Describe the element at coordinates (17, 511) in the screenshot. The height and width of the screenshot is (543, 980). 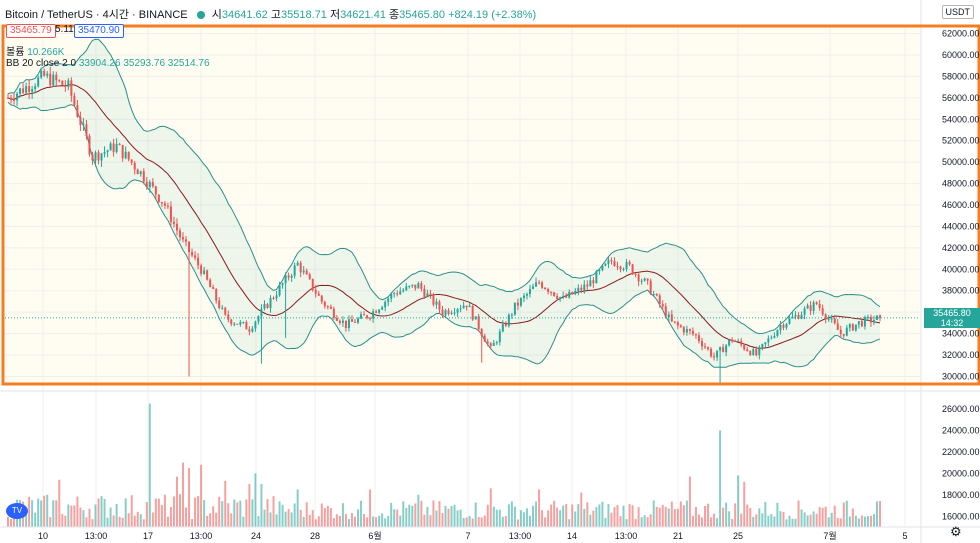
I see `tradingview-logo-icon: TV` at that location.